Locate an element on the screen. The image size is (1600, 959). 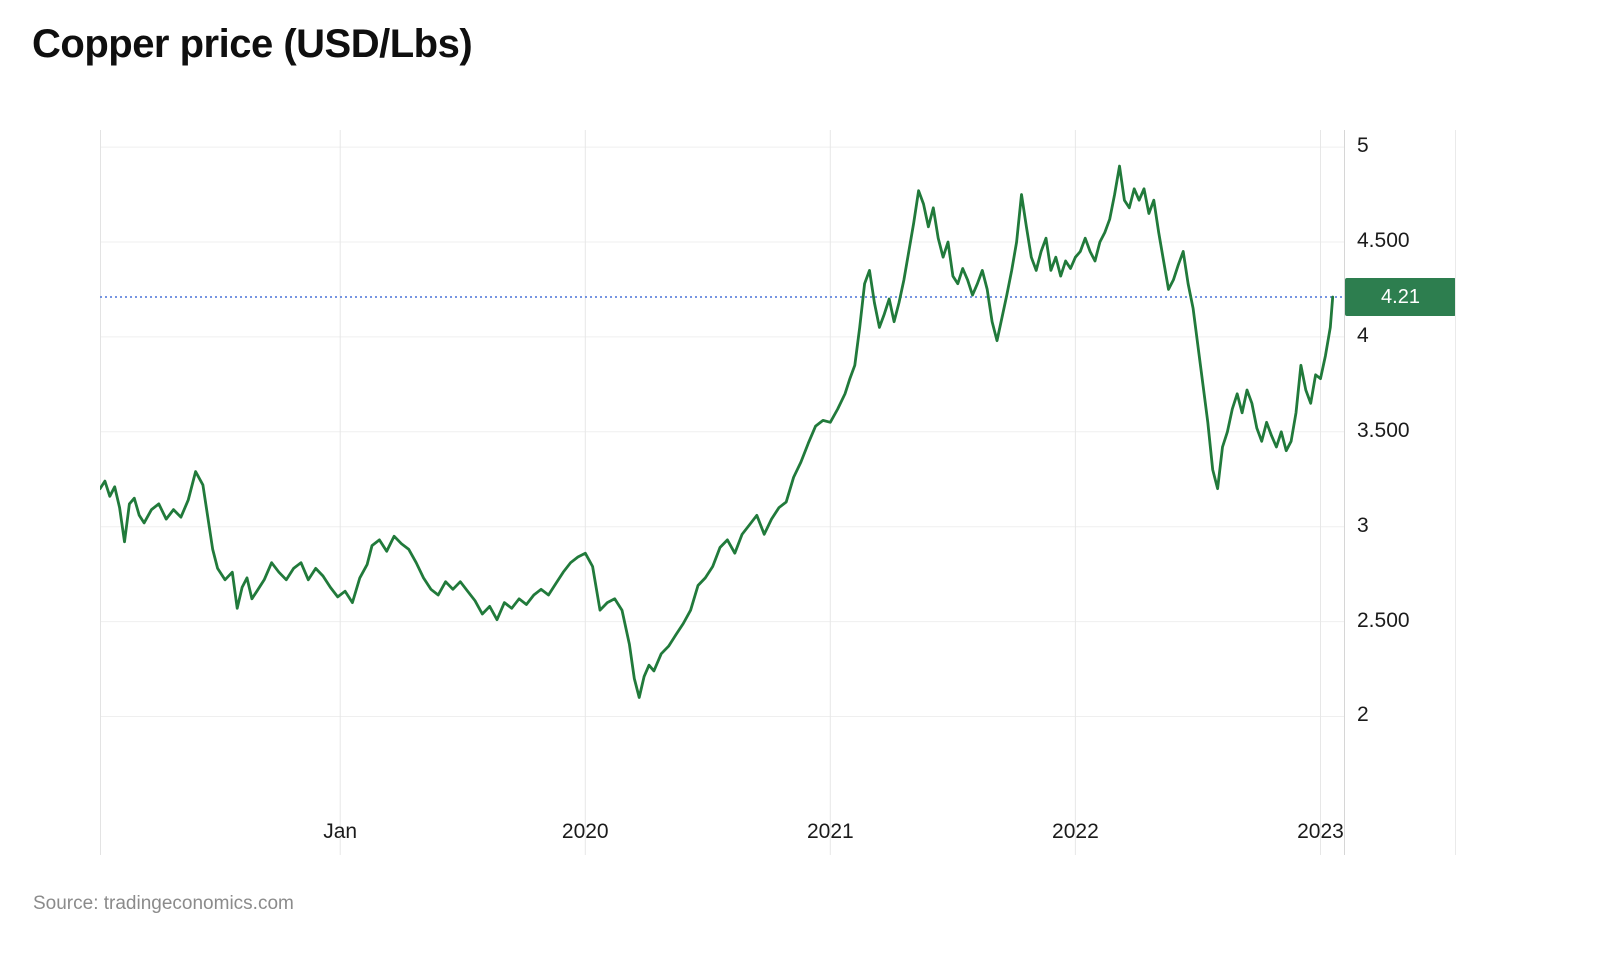
y-tick-label: 2.500 is located at coordinates (1383, 620).